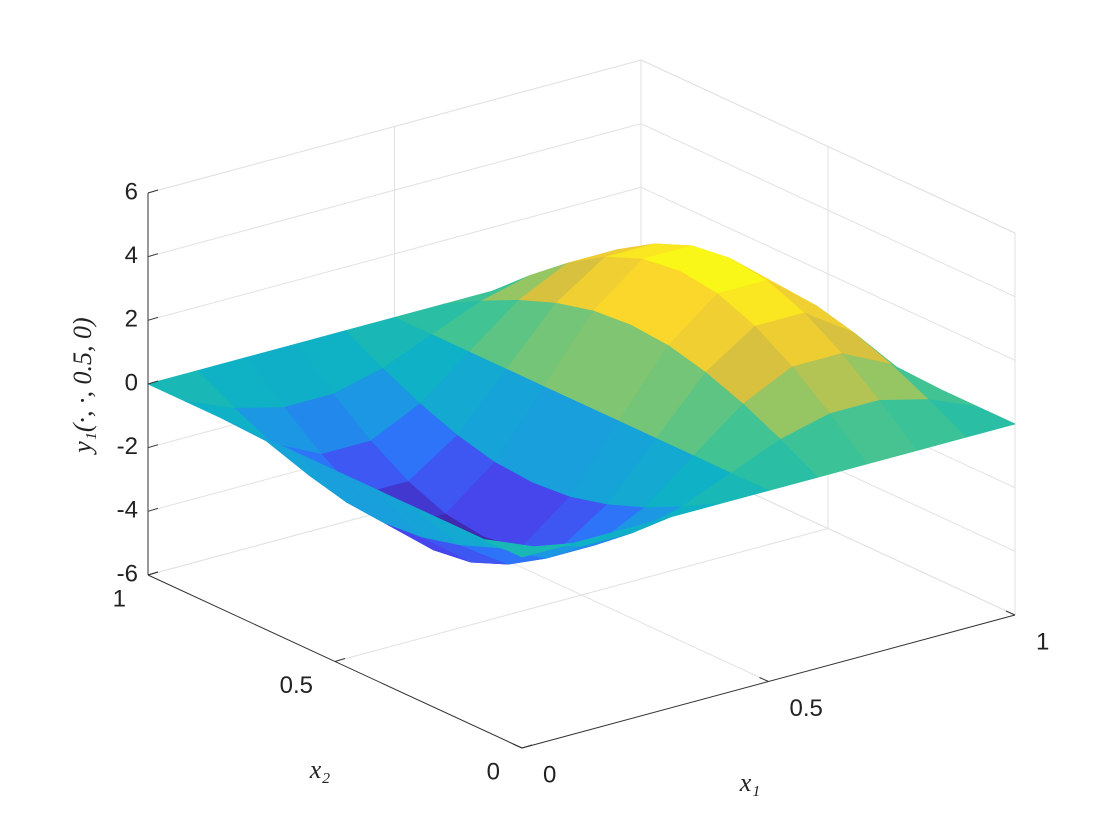  Describe the element at coordinates (528, 548) in the screenshot. I see `surface-face` at that location.